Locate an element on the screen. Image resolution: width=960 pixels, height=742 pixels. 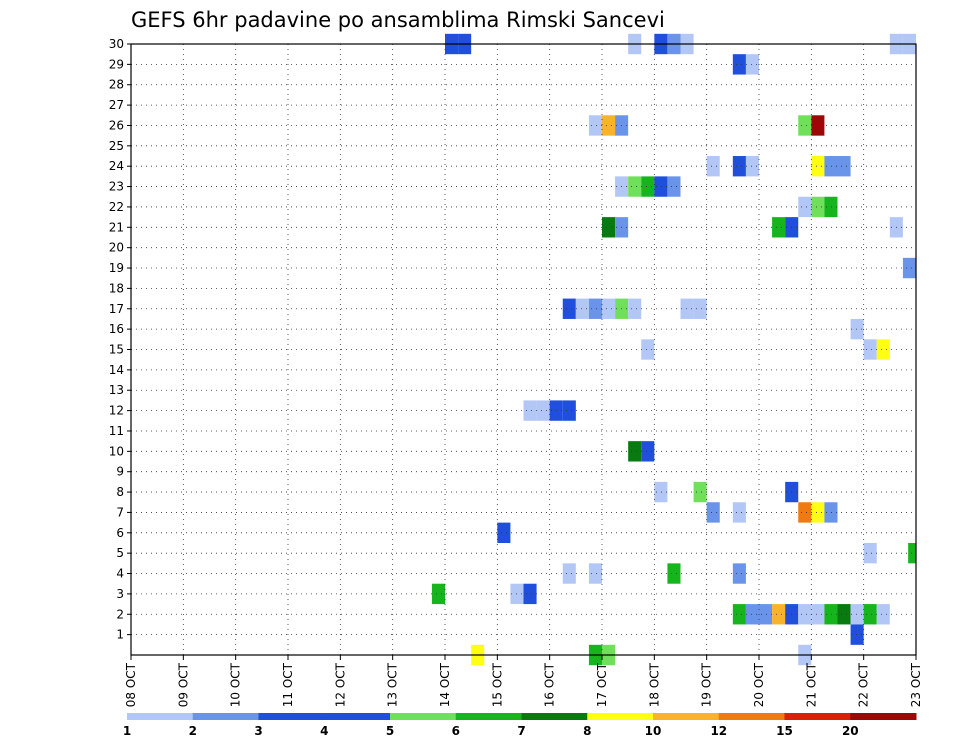
y-tick-label: 3 is located at coordinates (120, 594).